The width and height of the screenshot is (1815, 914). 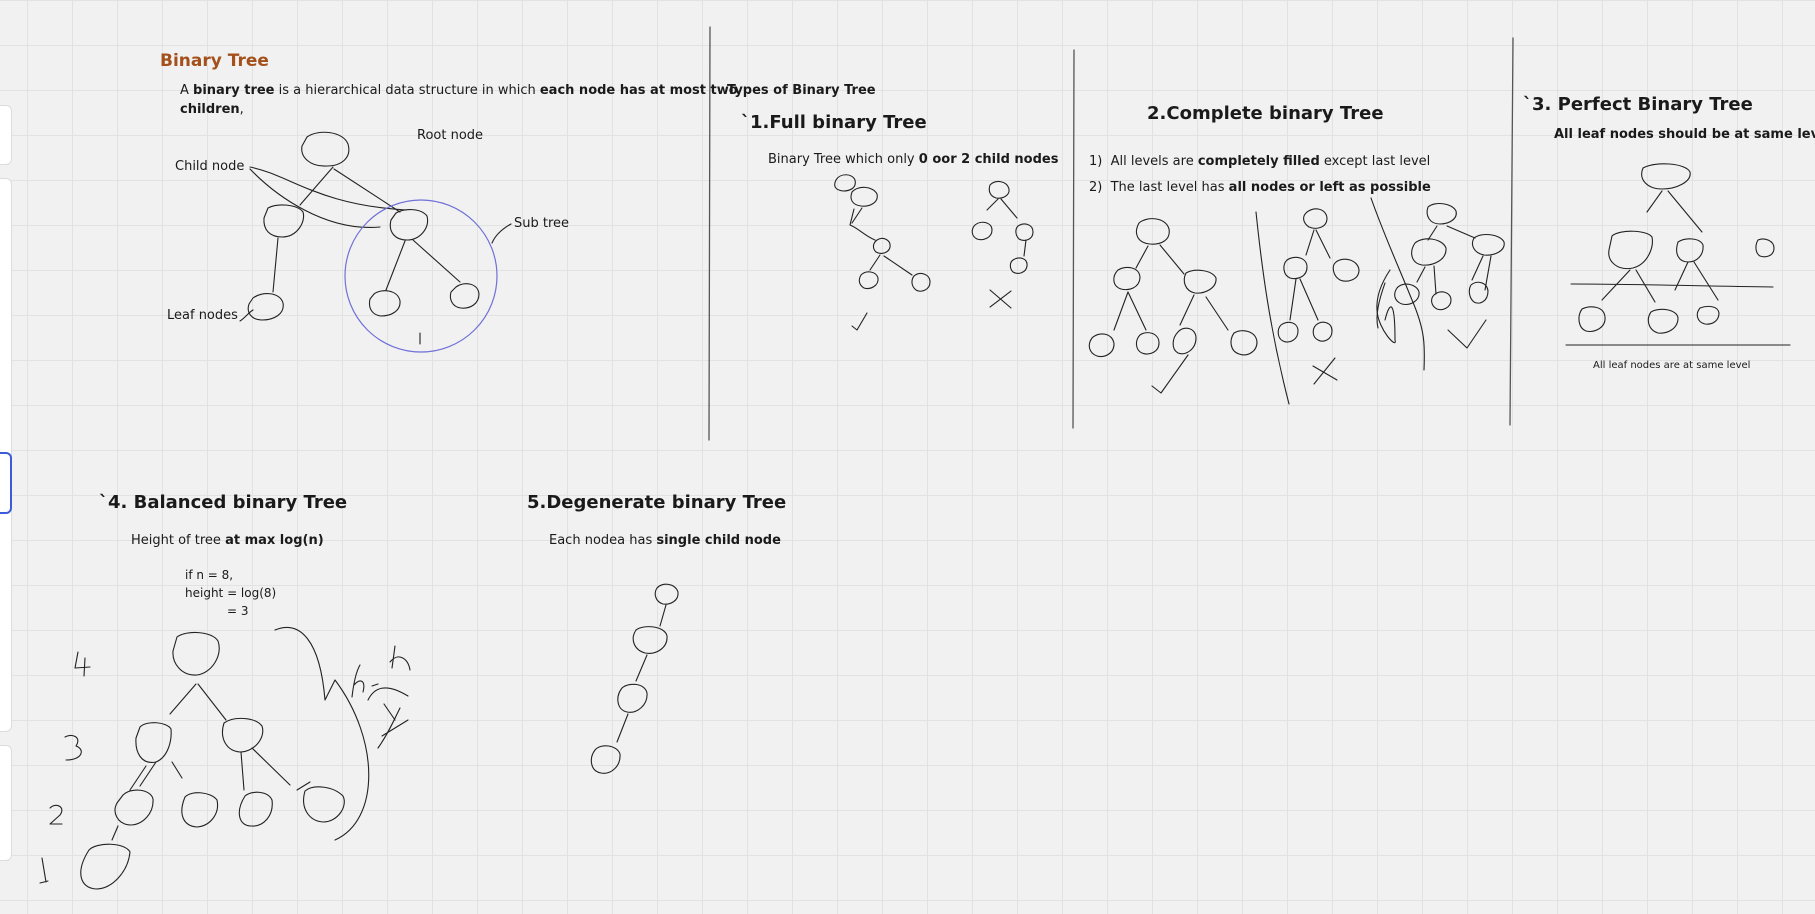 What do you see at coordinates (1265, 113) in the screenshot?
I see `complete-tree-title: 2.Complete binary Tree` at bounding box center [1265, 113].